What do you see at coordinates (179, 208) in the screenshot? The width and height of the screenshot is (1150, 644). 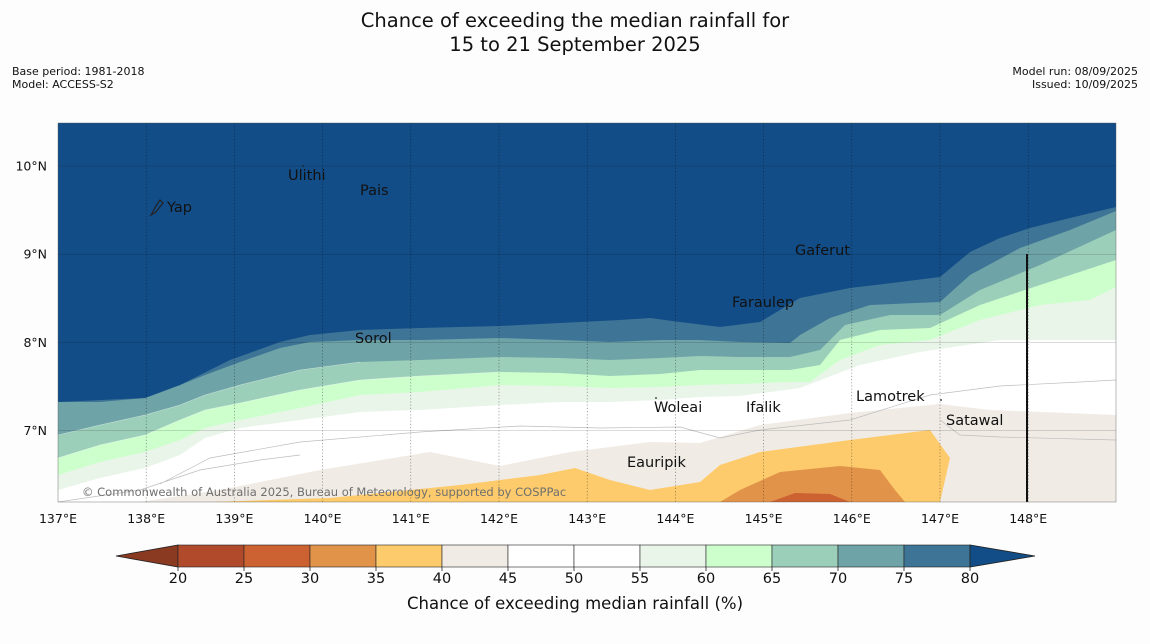 I see `place-label-yap: Yap` at bounding box center [179, 208].